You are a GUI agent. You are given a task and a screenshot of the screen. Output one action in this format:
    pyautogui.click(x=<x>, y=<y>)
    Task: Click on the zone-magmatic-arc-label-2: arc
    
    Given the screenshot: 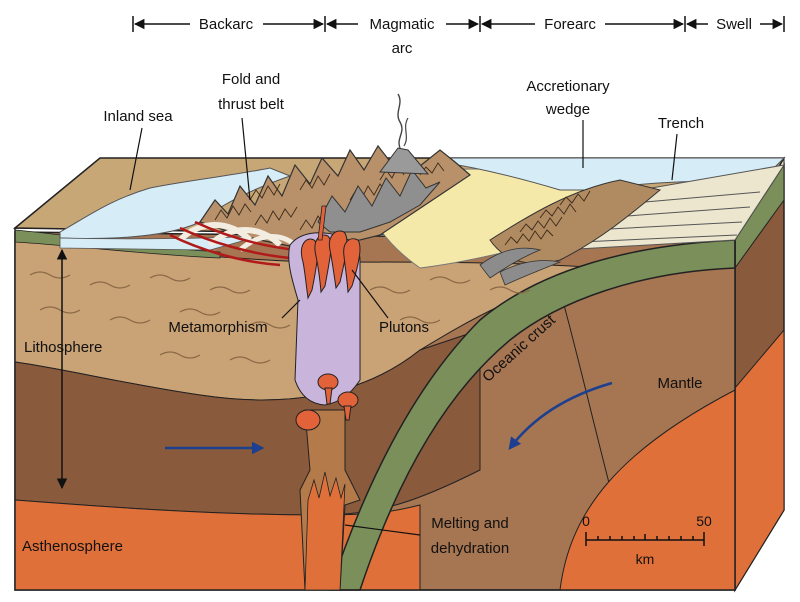 What is the action you would take?
    pyautogui.click(x=402, y=48)
    